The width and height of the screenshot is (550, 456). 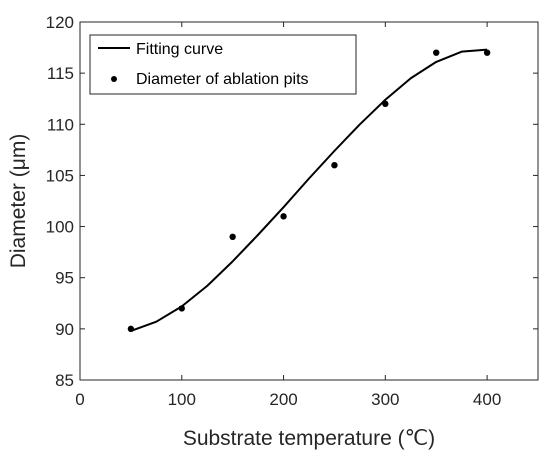 I want to click on y-tick-label: 95, so click(x=64, y=278).